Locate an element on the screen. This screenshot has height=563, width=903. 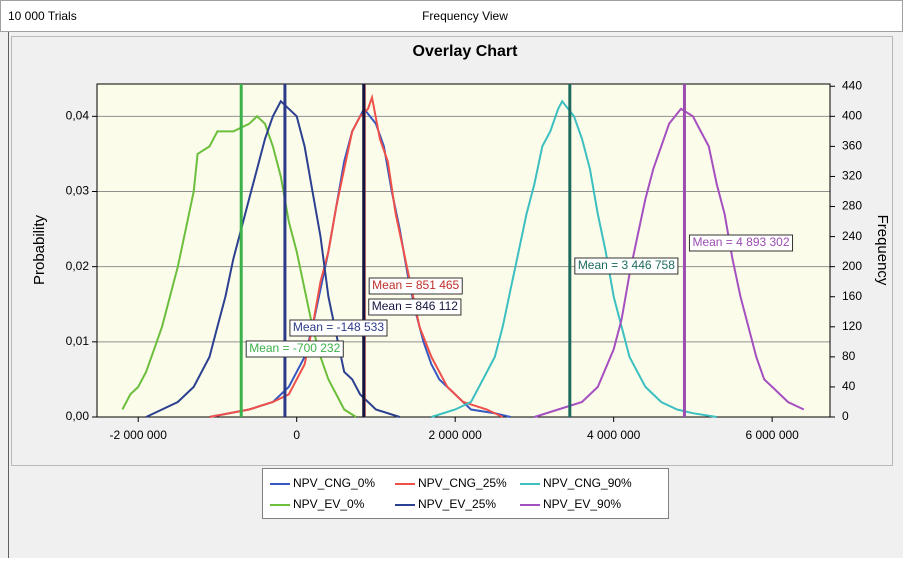
mean-label: Mean = -148 533 is located at coordinates (338, 327).